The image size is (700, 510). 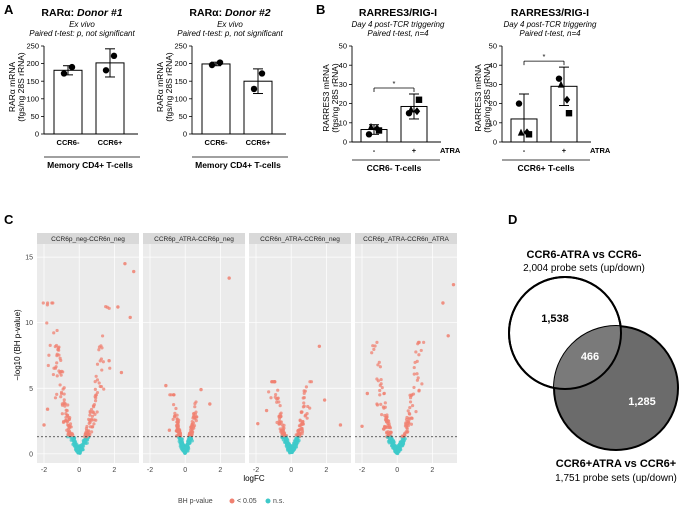 I want to click on category-label: -, so click(x=524, y=150).